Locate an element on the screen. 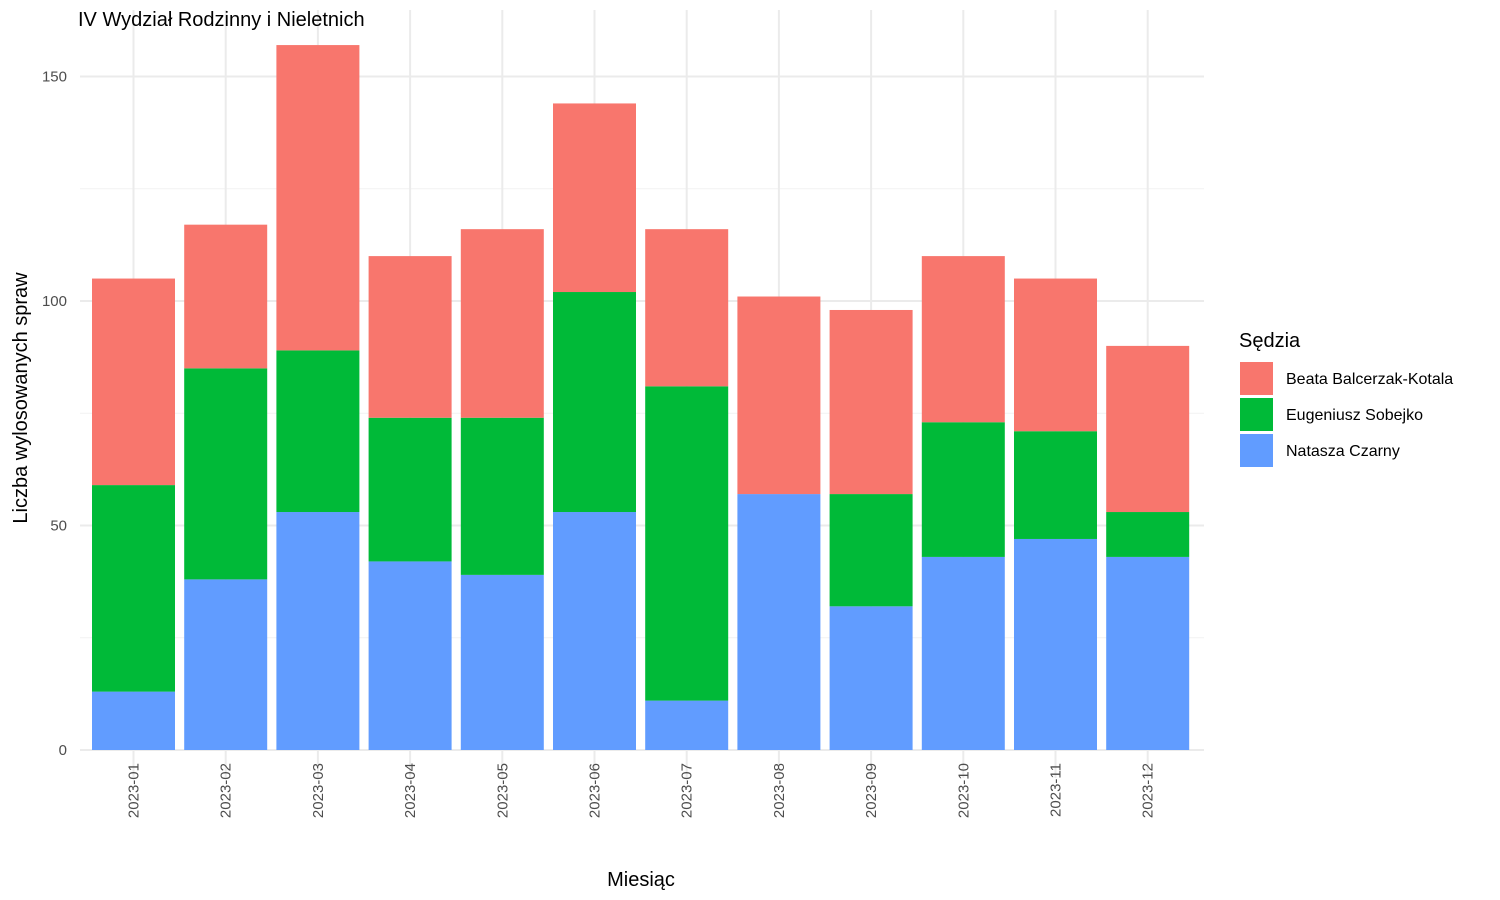  chart-title: IV Wydział Rodzinny i Nieletnich is located at coordinates (221, 20).